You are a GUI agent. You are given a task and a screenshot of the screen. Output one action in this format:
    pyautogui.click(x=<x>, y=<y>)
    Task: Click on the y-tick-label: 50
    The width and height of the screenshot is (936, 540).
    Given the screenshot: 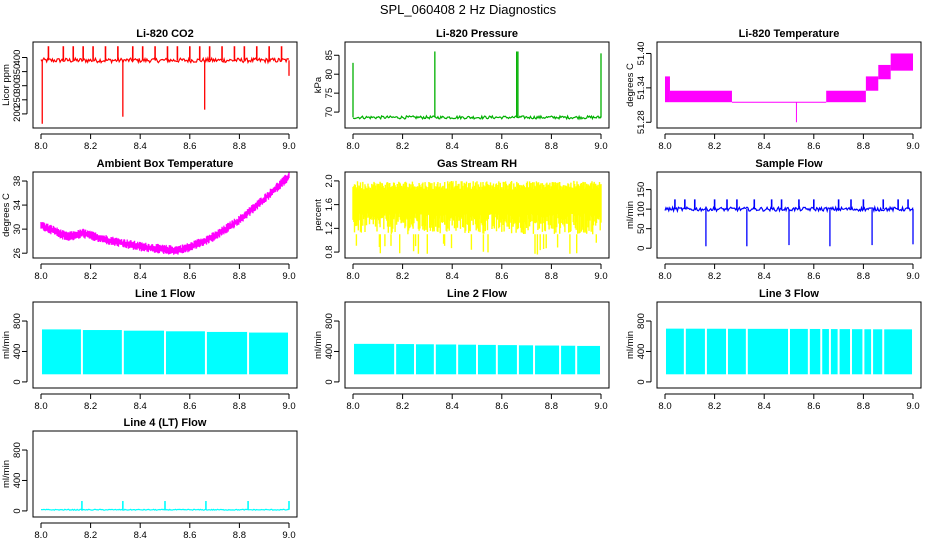 What is the action you would take?
    pyautogui.click(x=641, y=228)
    